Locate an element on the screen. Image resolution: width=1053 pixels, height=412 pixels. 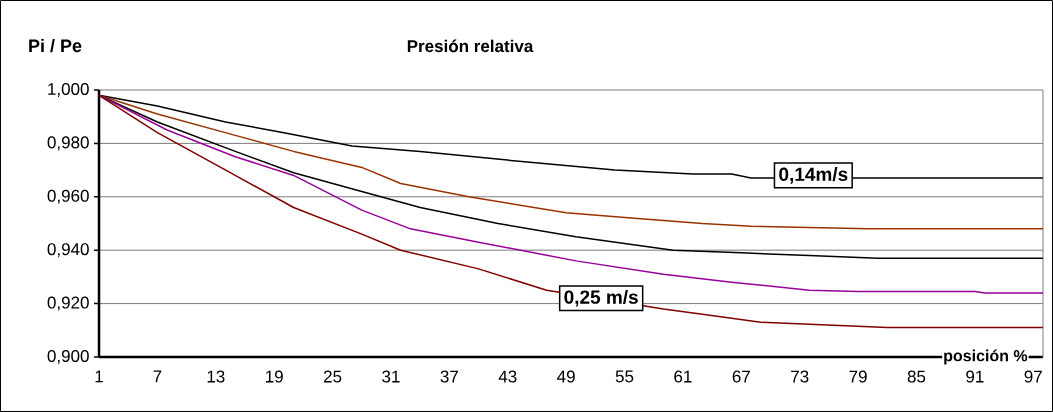
annotation: 0,14m/s is located at coordinates (813, 175).